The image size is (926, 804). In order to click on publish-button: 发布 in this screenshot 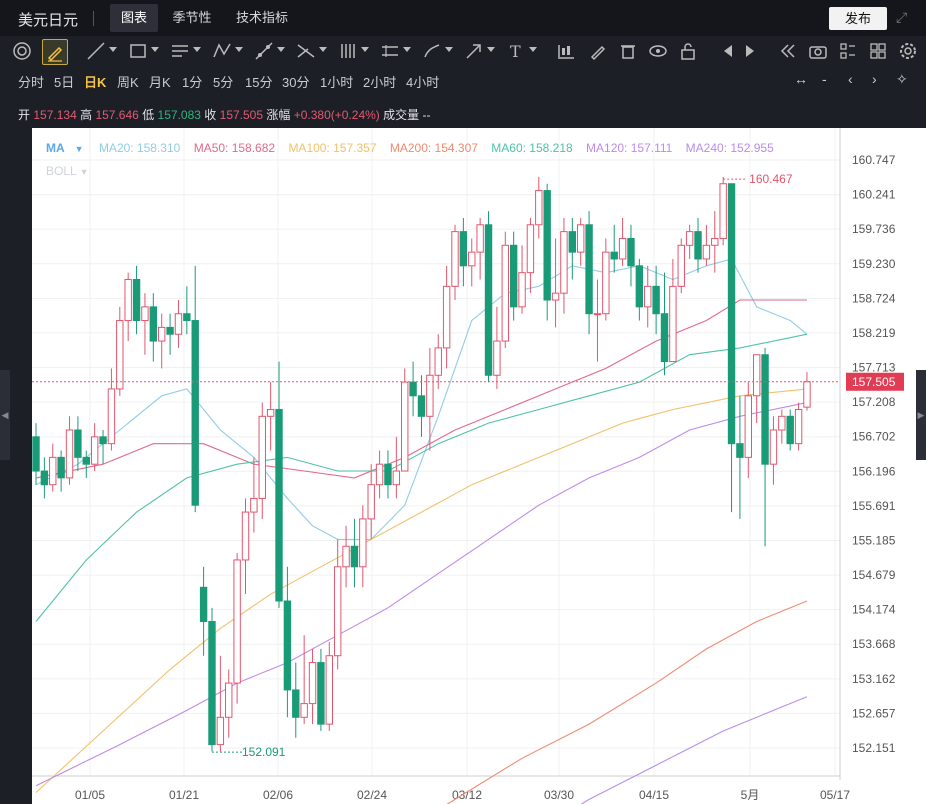, I will do `click(858, 18)`.